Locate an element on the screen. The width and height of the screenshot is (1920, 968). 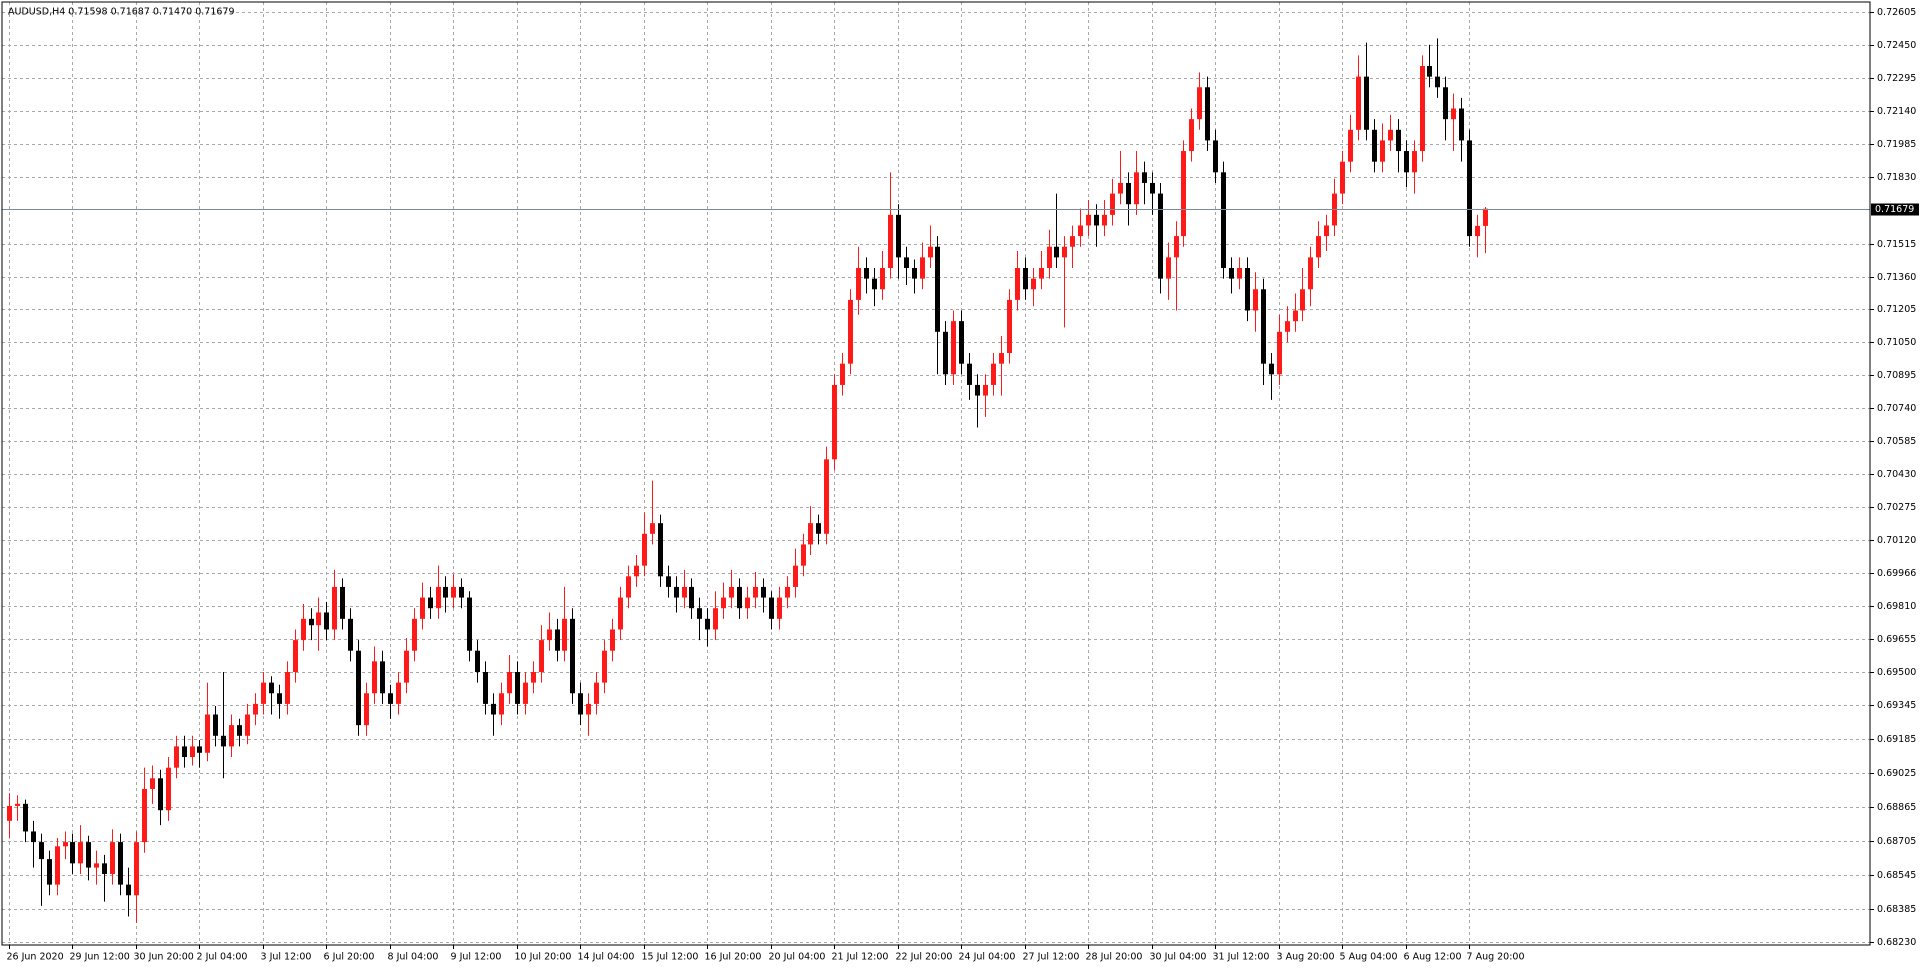
x-tick-label: 2 Jul 04:00 is located at coordinates (222, 957).